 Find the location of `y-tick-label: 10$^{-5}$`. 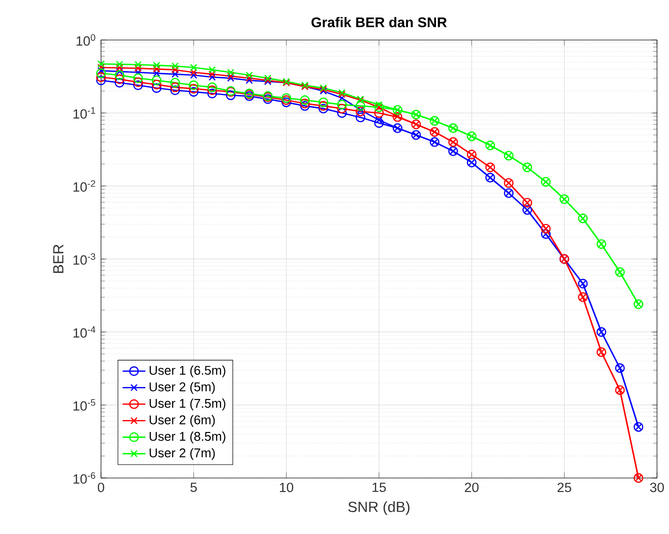

y-tick-label: 10$^{-5}$ is located at coordinates (85, 405).